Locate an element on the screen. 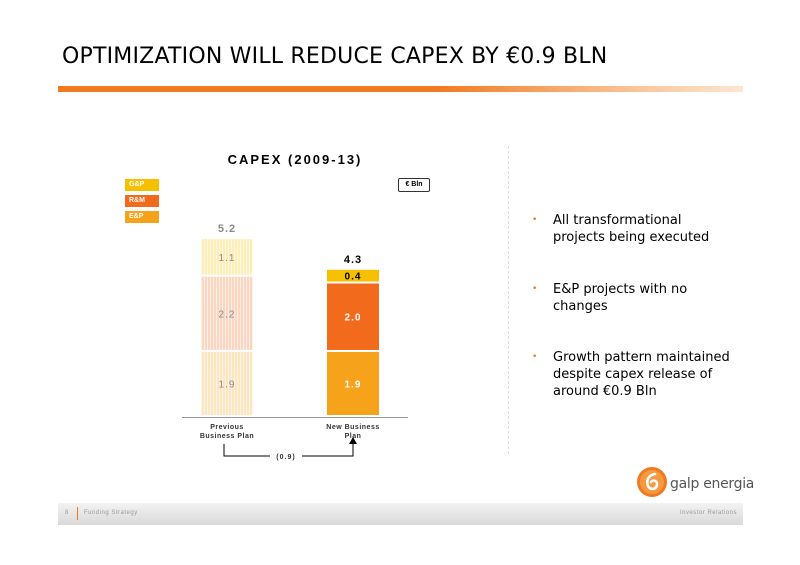  unit-badge: € Bln is located at coordinates (414, 185).